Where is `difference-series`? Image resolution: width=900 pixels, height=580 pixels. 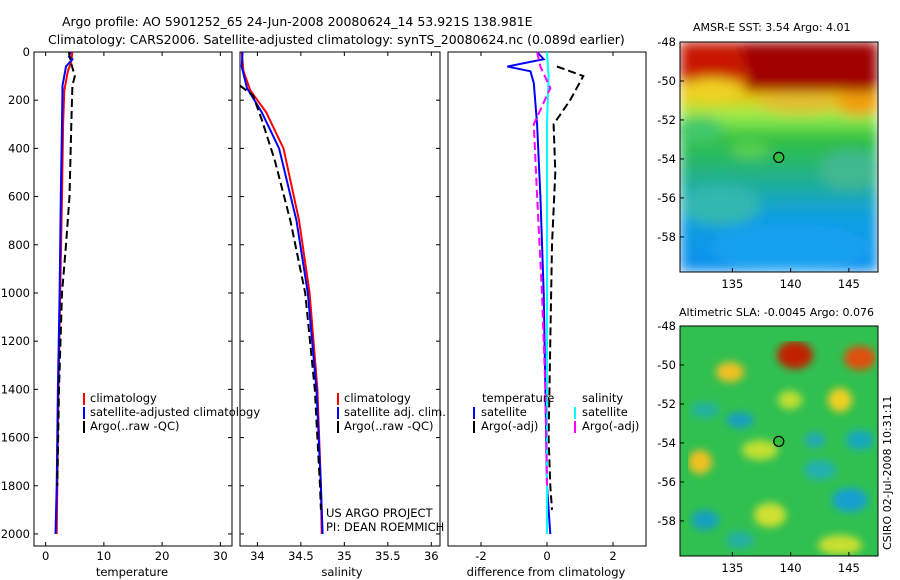 difference-series is located at coordinates (546, 293).